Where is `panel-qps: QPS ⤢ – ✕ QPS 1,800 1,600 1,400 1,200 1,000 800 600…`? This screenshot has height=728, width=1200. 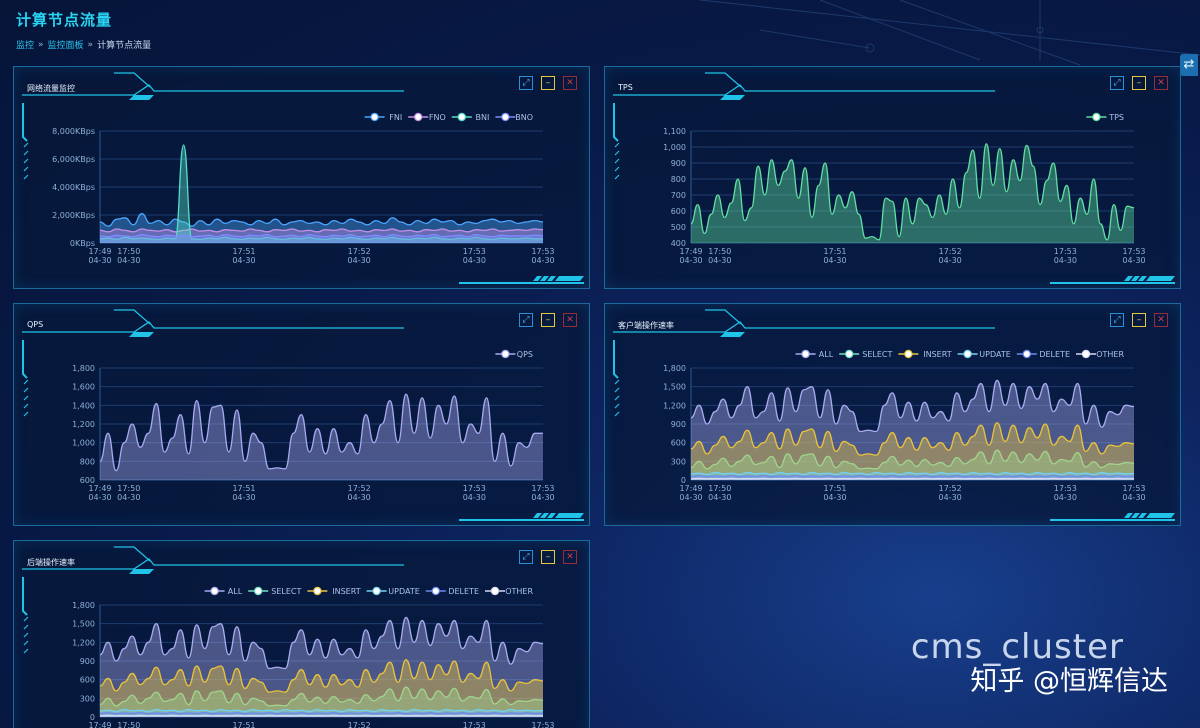
panel-qps: QPS ⤢ – ✕ QPS 1,800 1,600 1,400 1,200 1,000 800 600… is located at coordinates (301, 414).